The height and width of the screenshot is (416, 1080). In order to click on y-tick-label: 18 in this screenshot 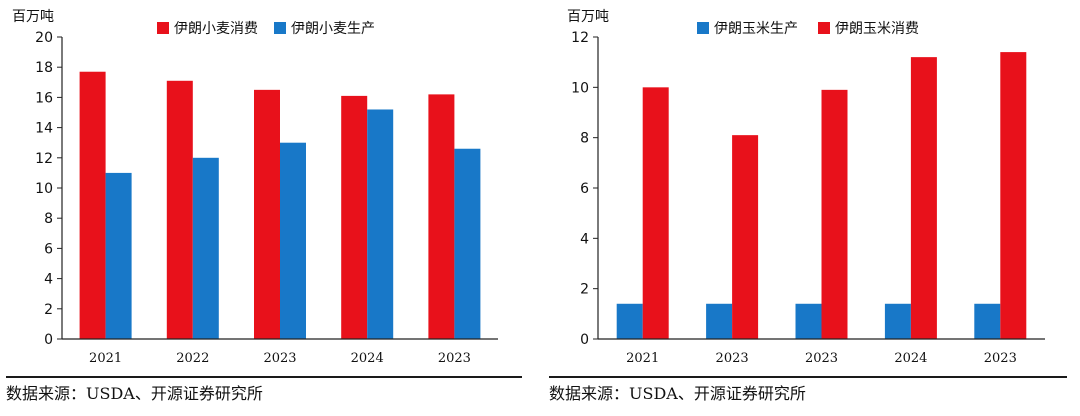, I will do `click(44, 68)`.